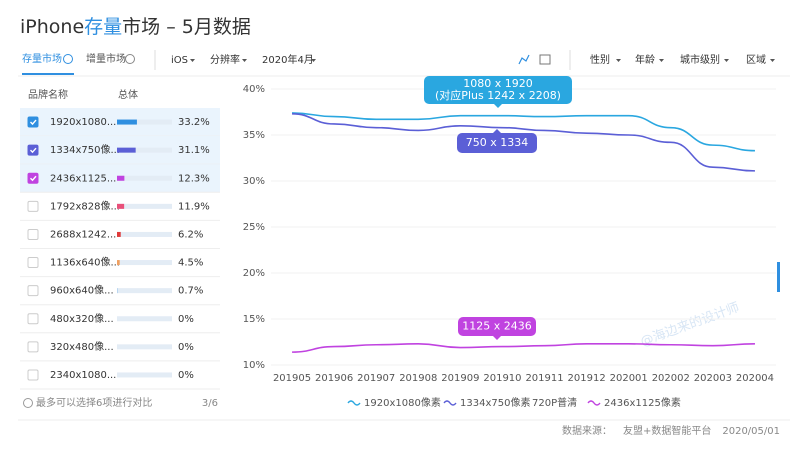 The width and height of the screenshot is (800, 456). Describe the element at coordinates (756, 59) in the screenshot. I see `filter: 区域` at that location.